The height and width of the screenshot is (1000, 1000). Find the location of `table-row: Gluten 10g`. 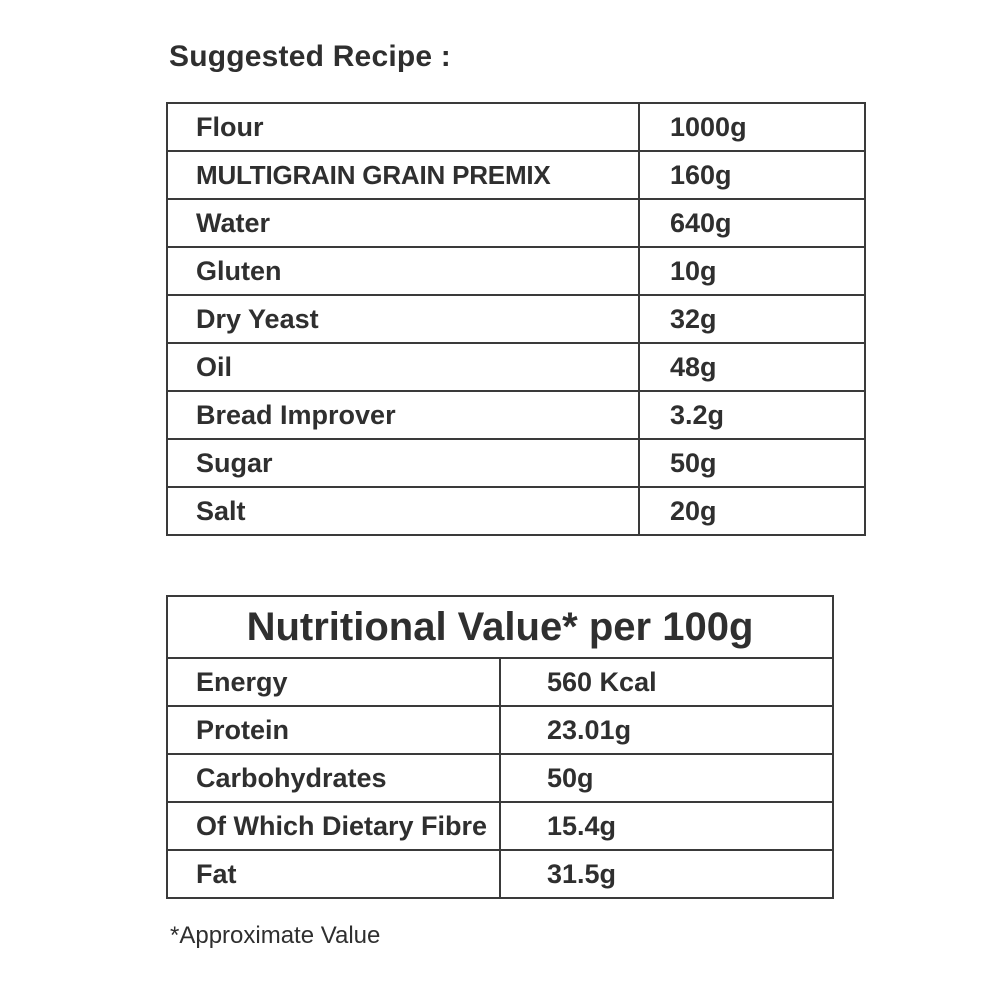

table-row: Gluten 10g is located at coordinates (516, 271).